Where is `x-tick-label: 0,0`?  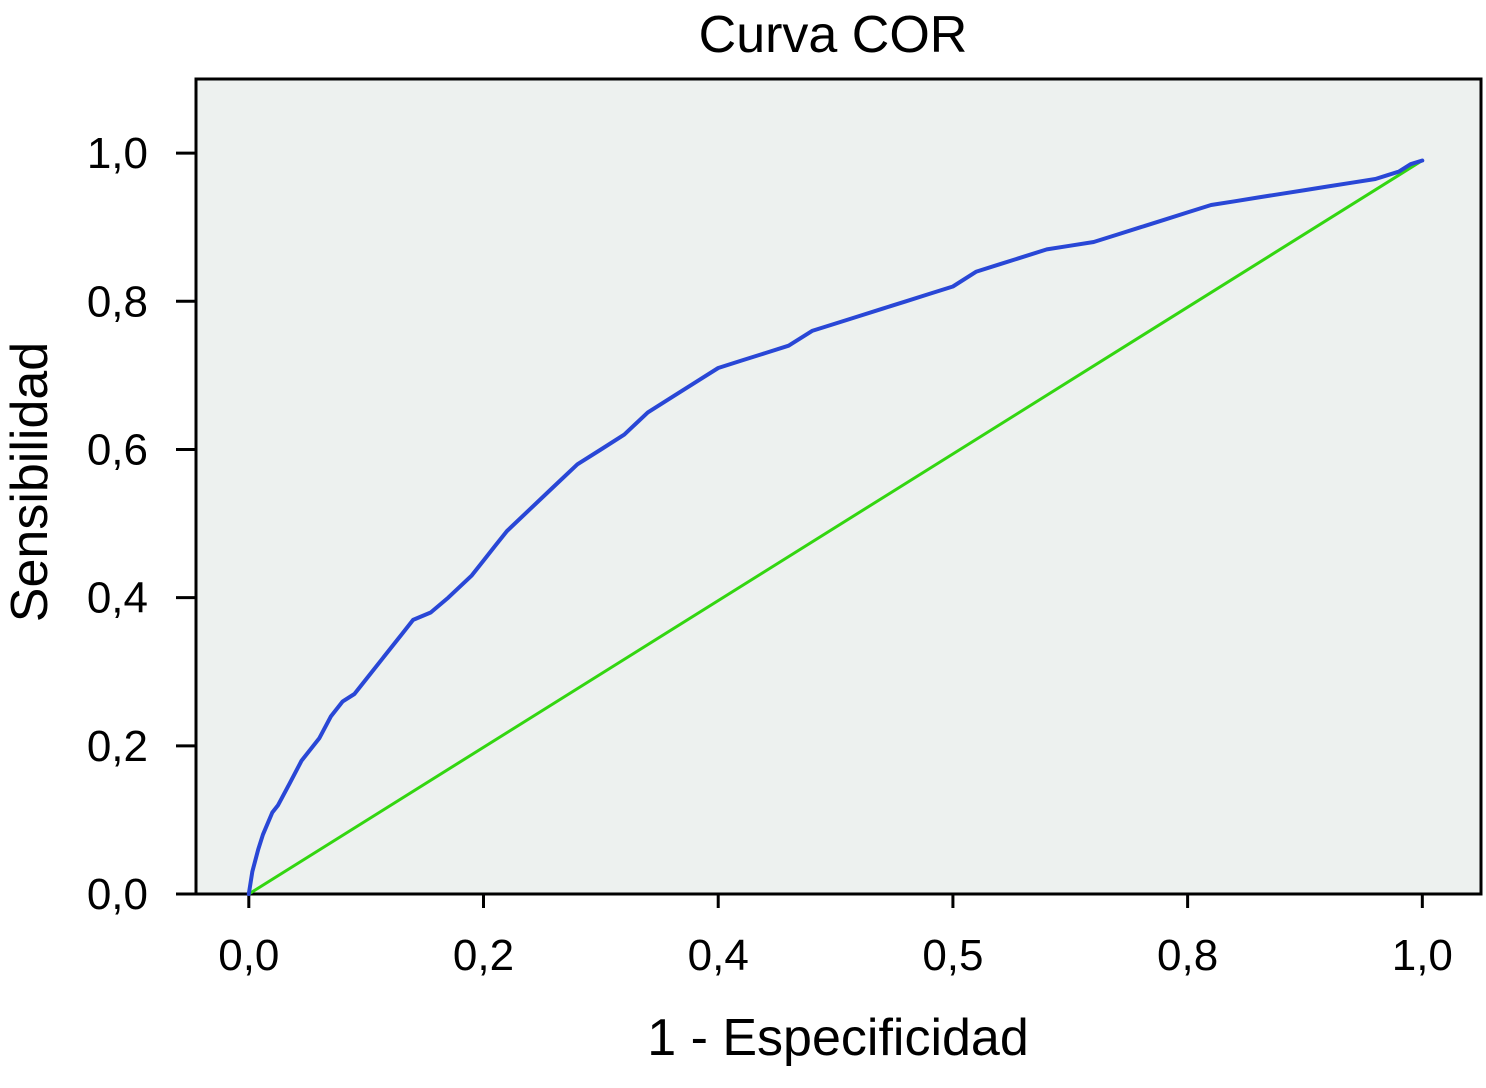 x-tick-label: 0,0 is located at coordinates (248, 955).